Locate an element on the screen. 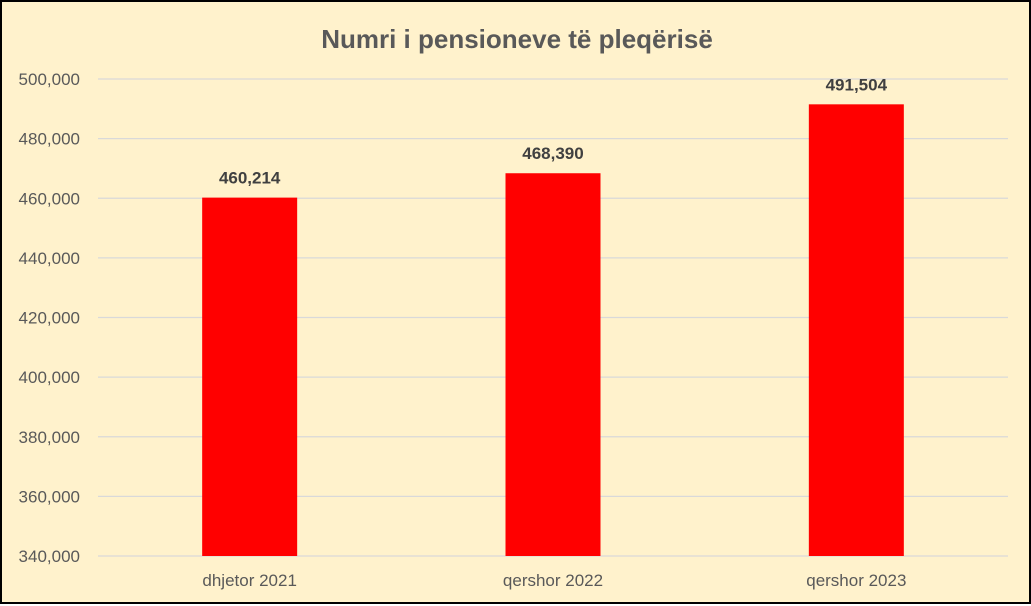 This screenshot has height=606, width=1031. y-tick-label: 420,000 is located at coordinates (49, 318).